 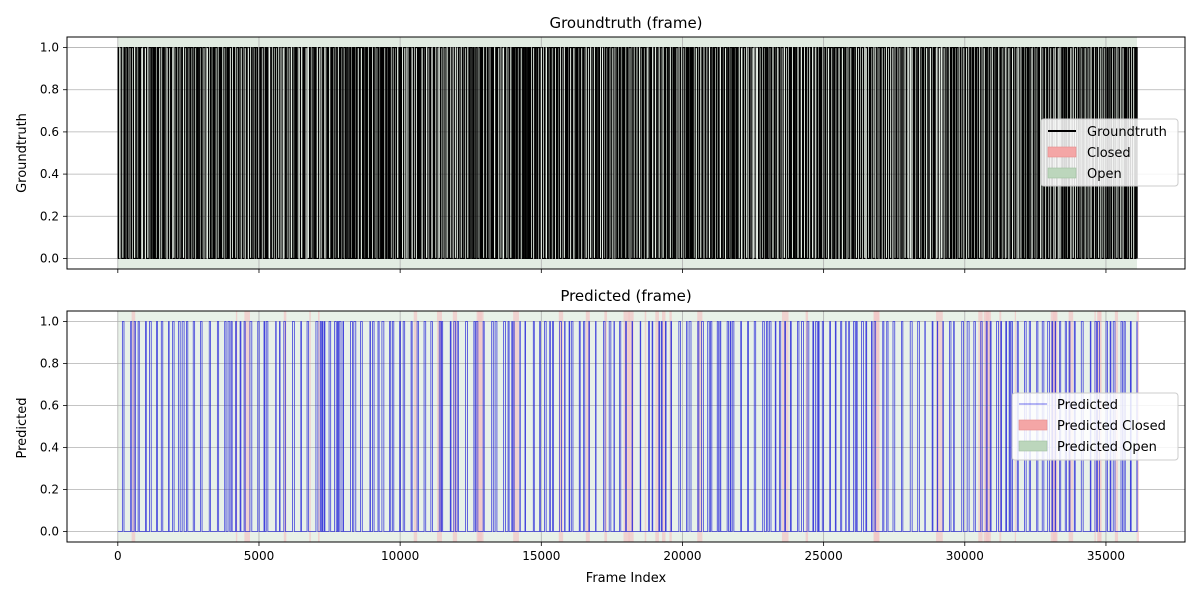 What do you see at coordinates (259, 556) in the screenshot?
I see `x-tick-label: 5000` at bounding box center [259, 556].